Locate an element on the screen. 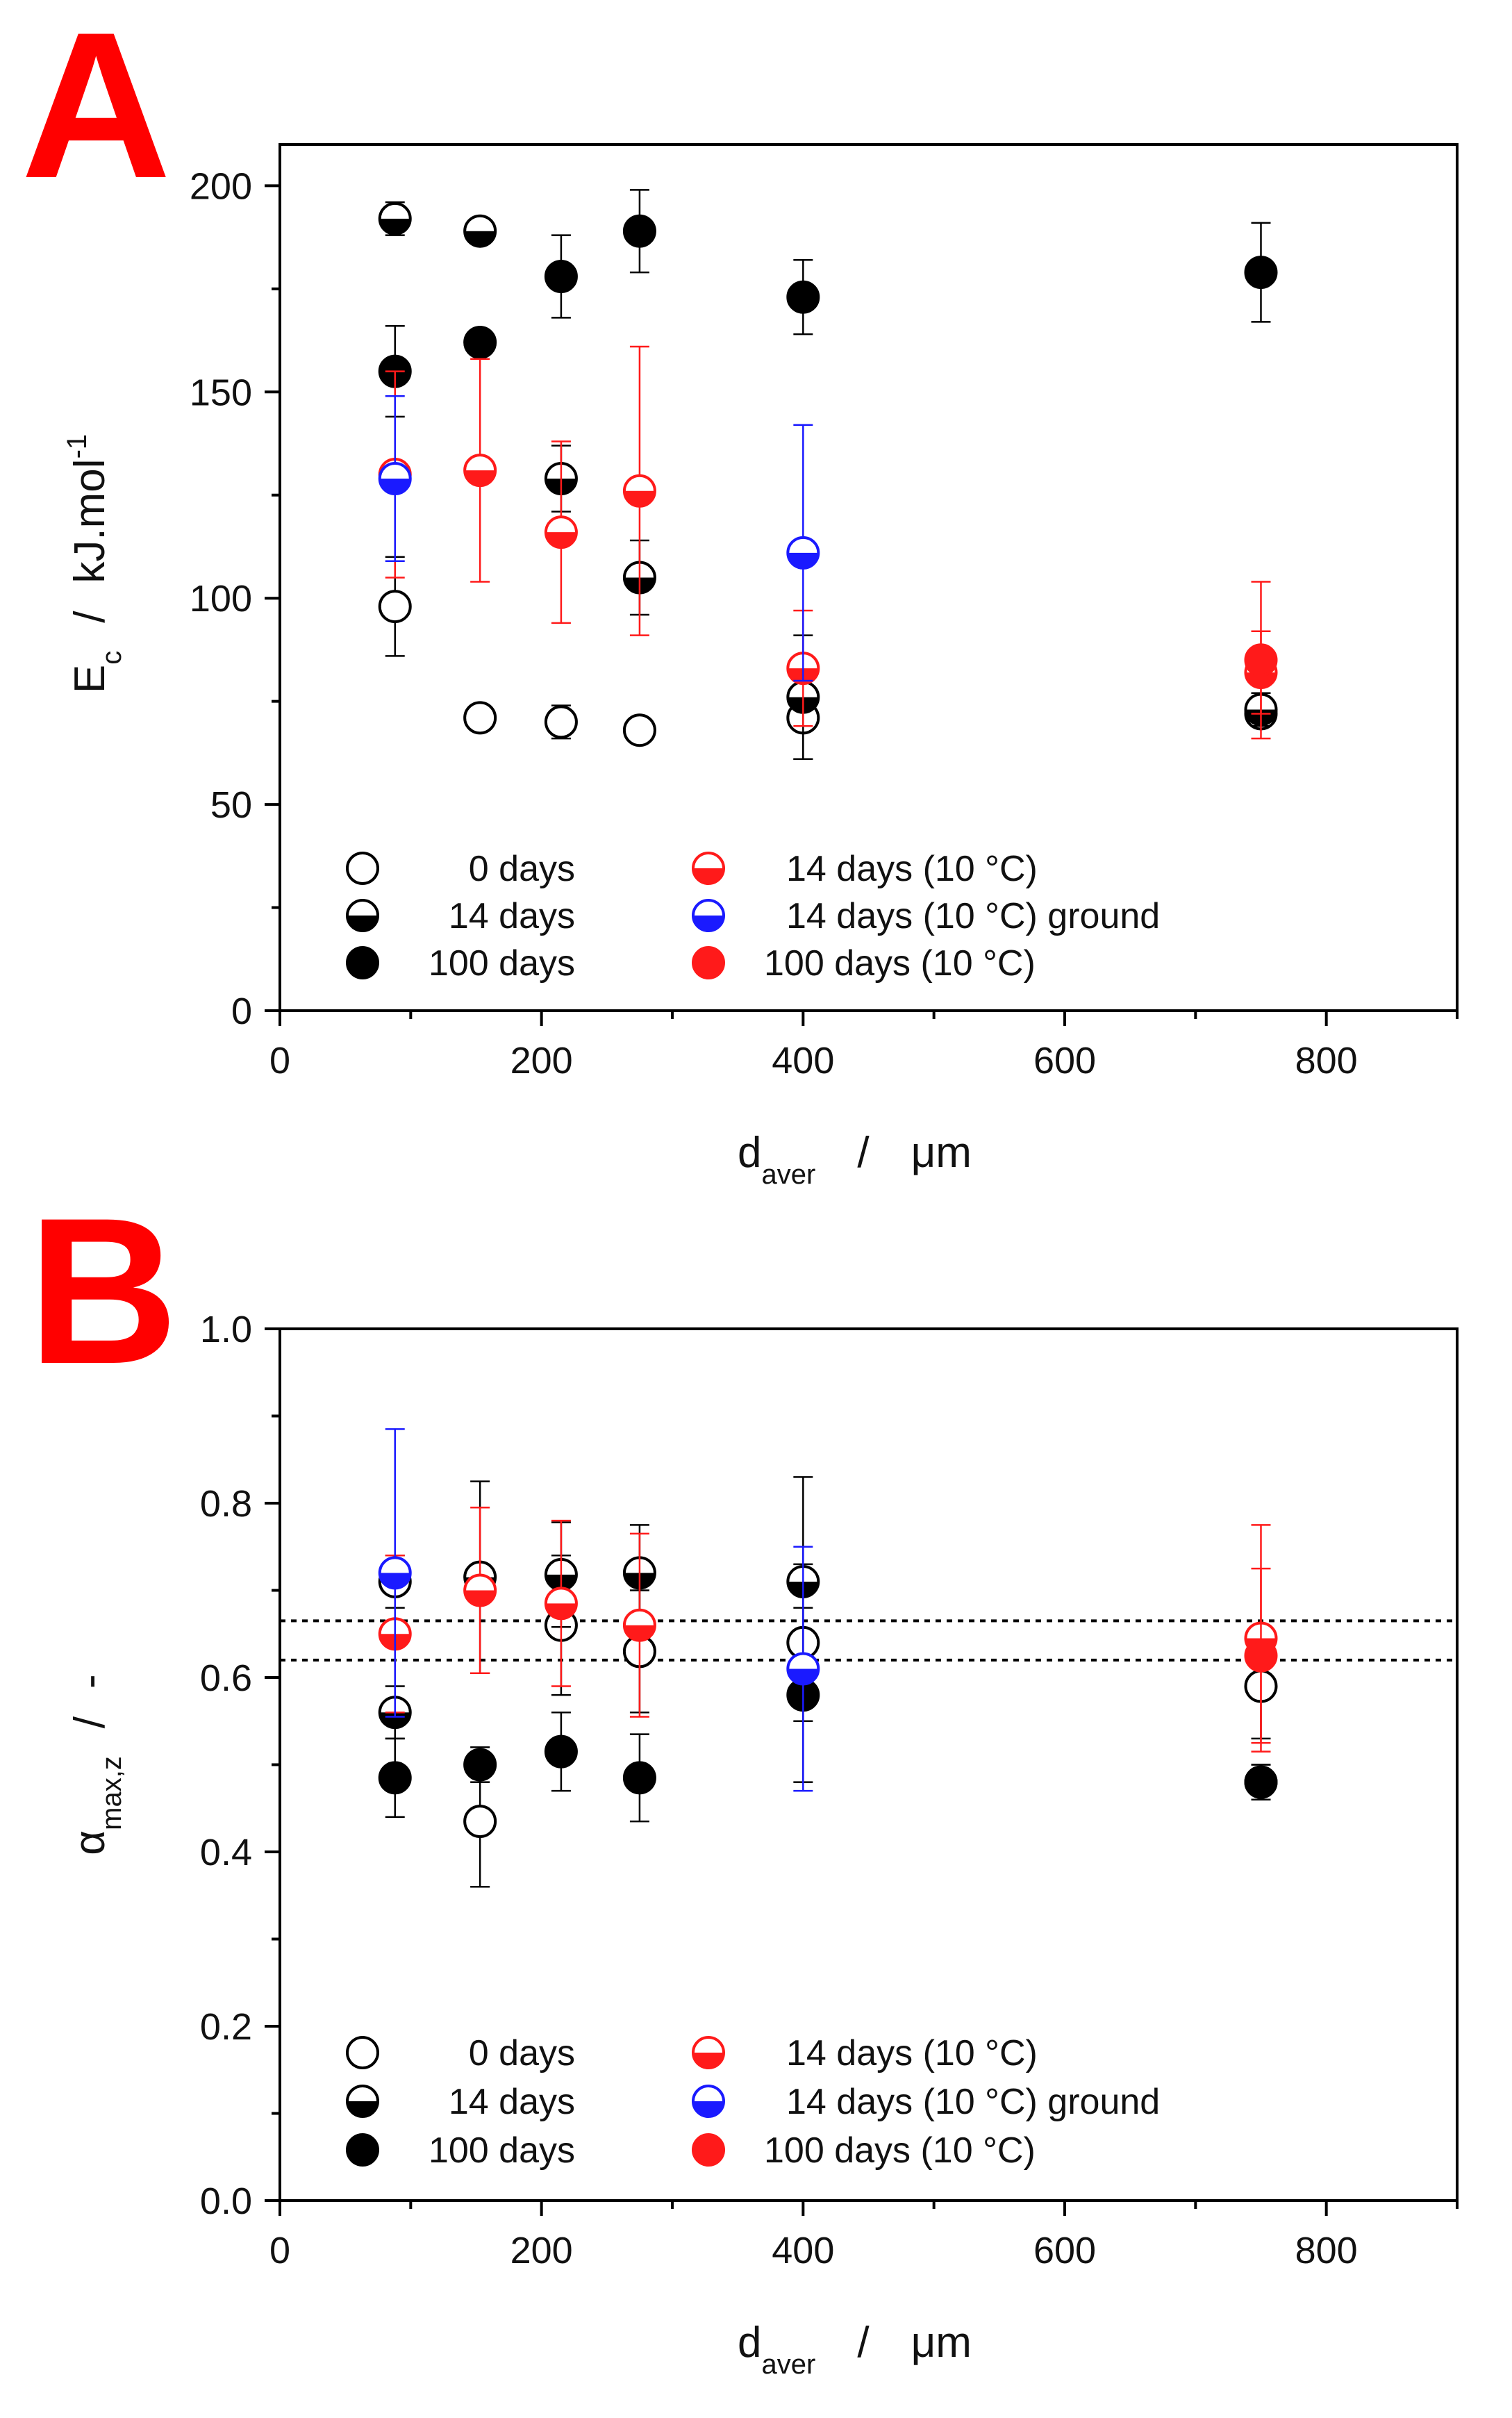  y-tick-label: 0.8 is located at coordinates (226, 1504).